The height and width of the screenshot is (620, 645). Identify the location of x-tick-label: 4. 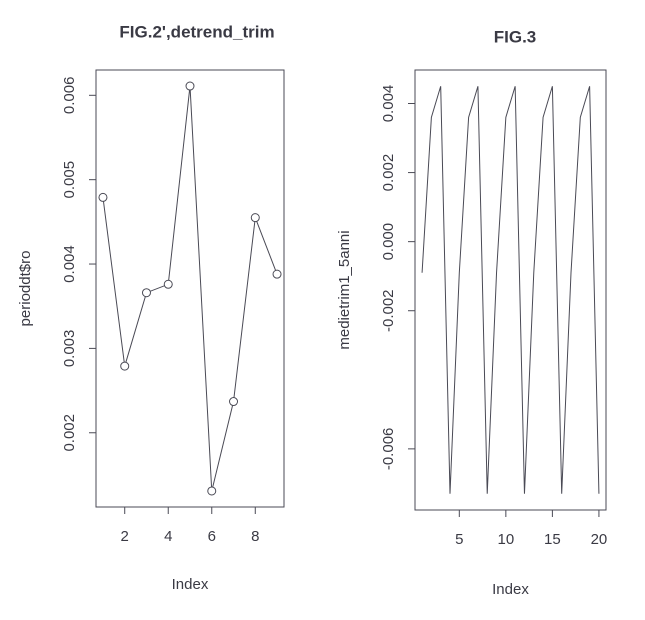
(168, 536).